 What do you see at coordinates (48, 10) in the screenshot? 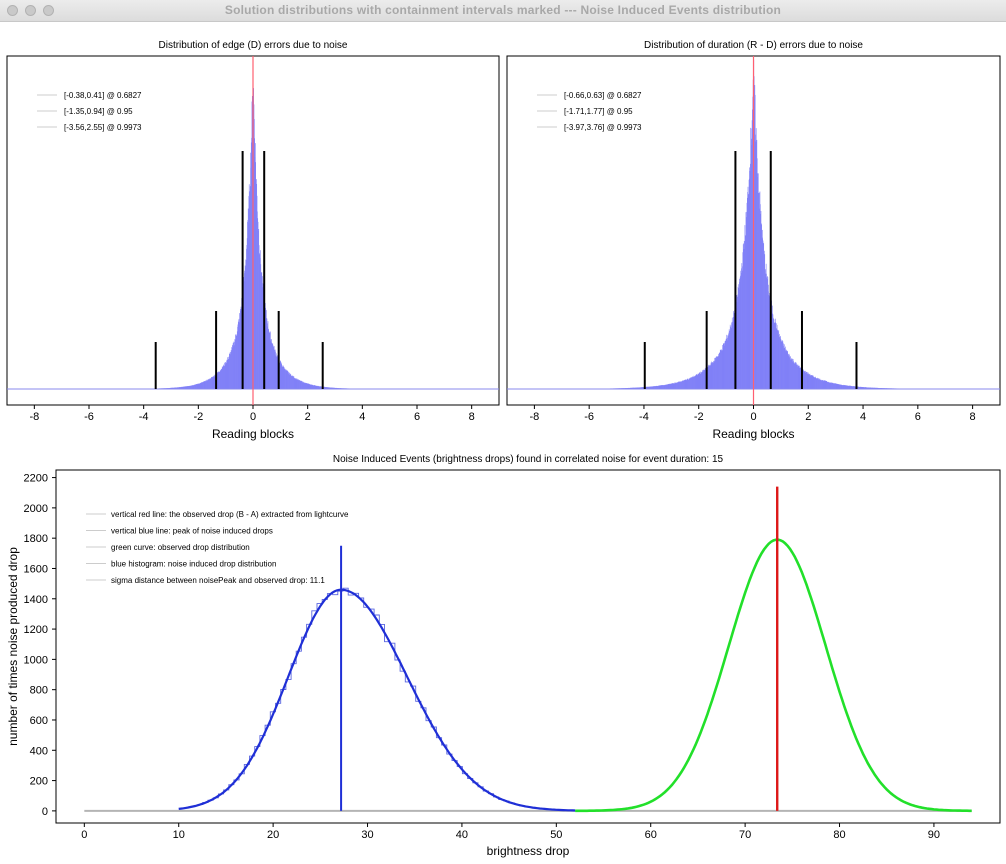
I see `zoom-window-button` at bounding box center [48, 10].